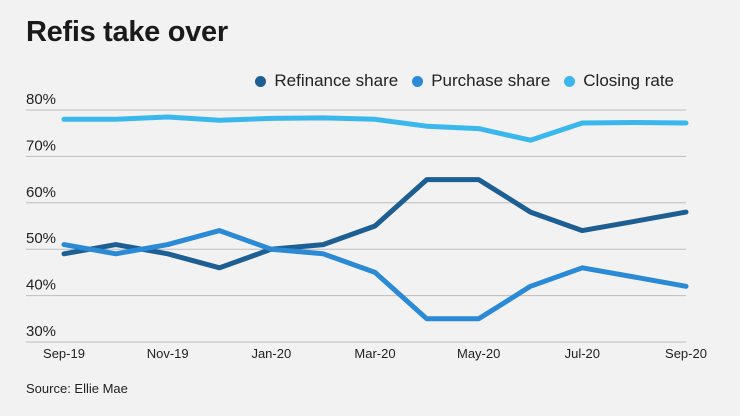 This screenshot has height=416, width=740. Describe the element at coordinates (418, 81) in the screenshot. I see `legend-dot-purchase` at that location.